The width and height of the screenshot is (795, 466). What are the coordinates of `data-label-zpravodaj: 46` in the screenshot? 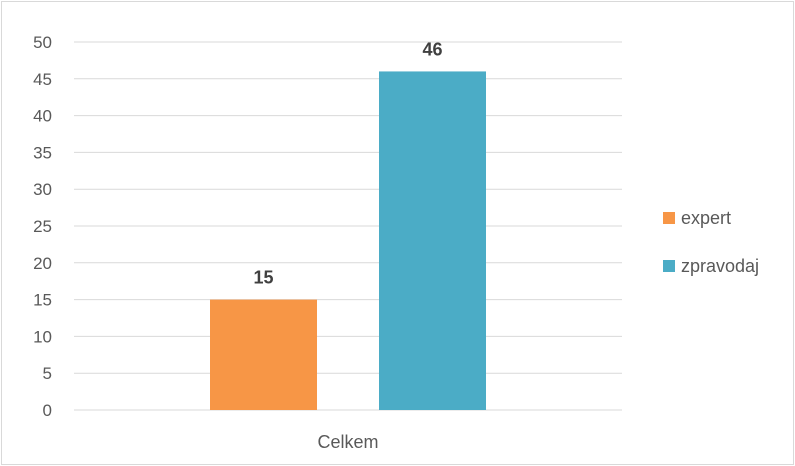 It's located at (432, 49).